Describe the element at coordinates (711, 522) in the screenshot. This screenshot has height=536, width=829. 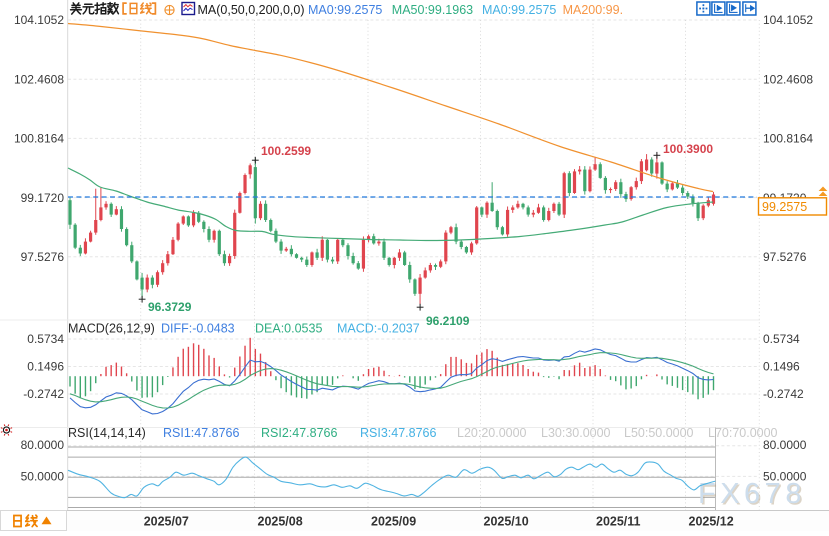
I see `svg-text: 2025/12` at that location.